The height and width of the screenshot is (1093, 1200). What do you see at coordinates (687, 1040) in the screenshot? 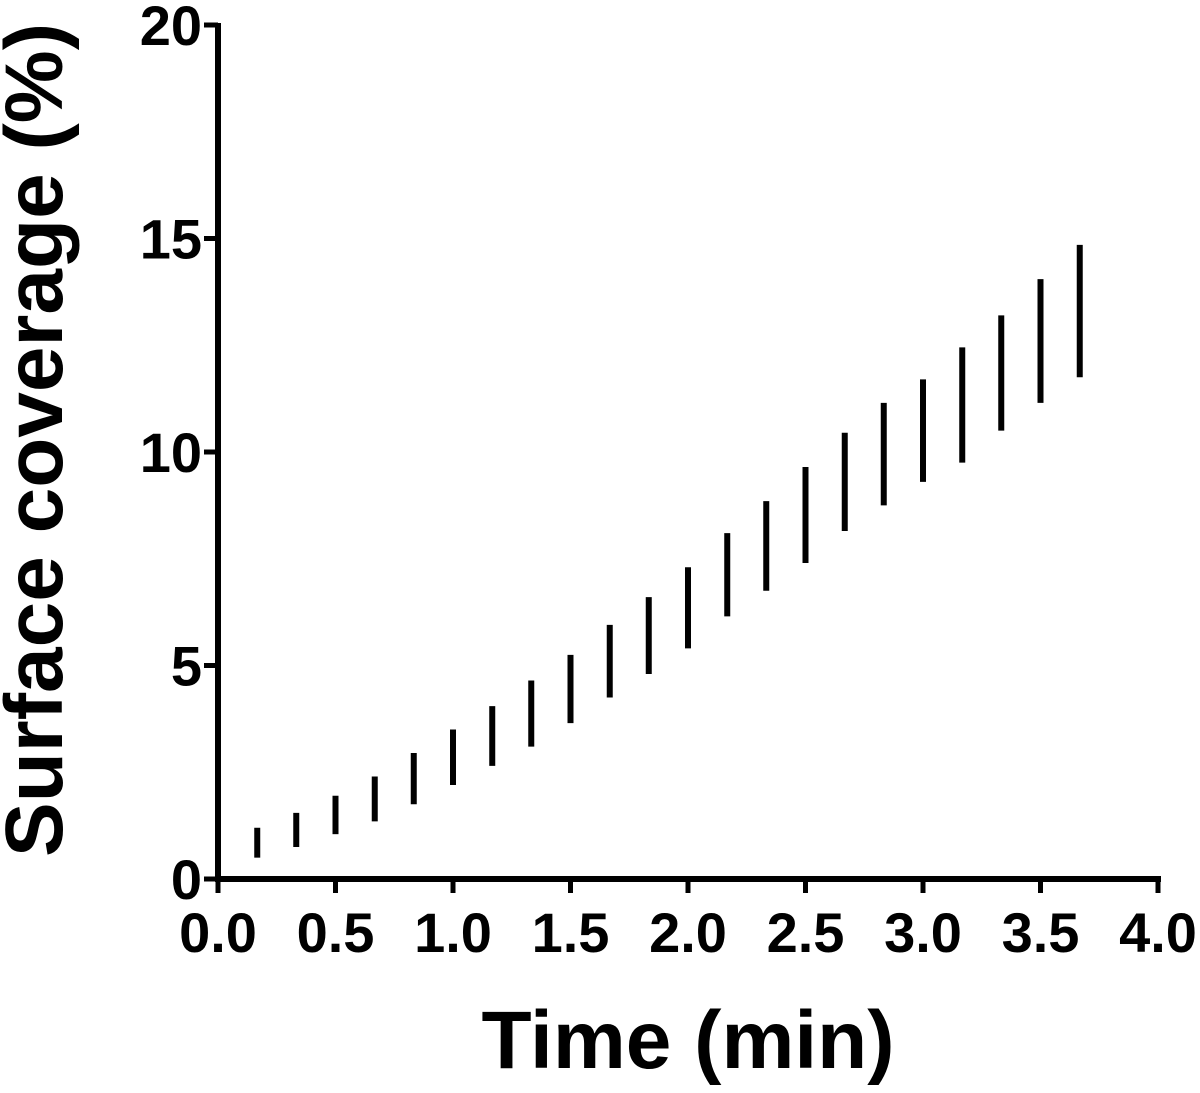
I see `x-axis-title: Time (min)` at bounding box center [687, 1040].